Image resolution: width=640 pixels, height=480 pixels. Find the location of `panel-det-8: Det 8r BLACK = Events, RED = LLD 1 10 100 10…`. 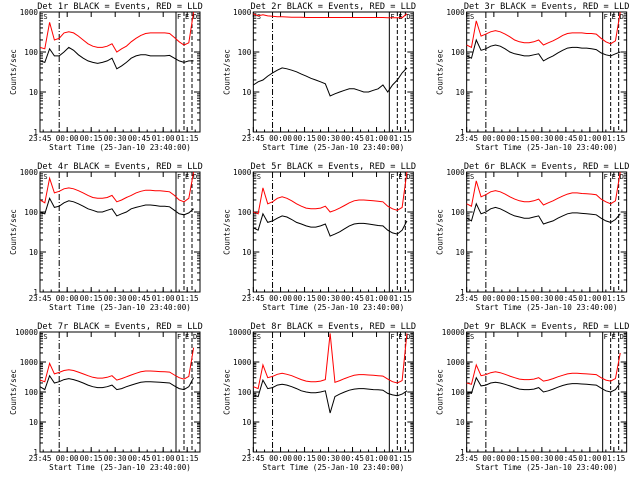

panel-det-8: Det 8r BLACK = Events, RED = LLD 1 10 100 10… is located at coordinates (319, 397).